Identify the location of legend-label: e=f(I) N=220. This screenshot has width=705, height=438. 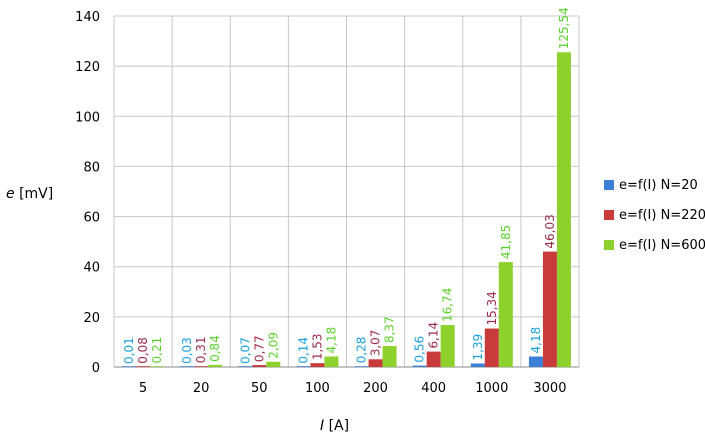
(662, 215).